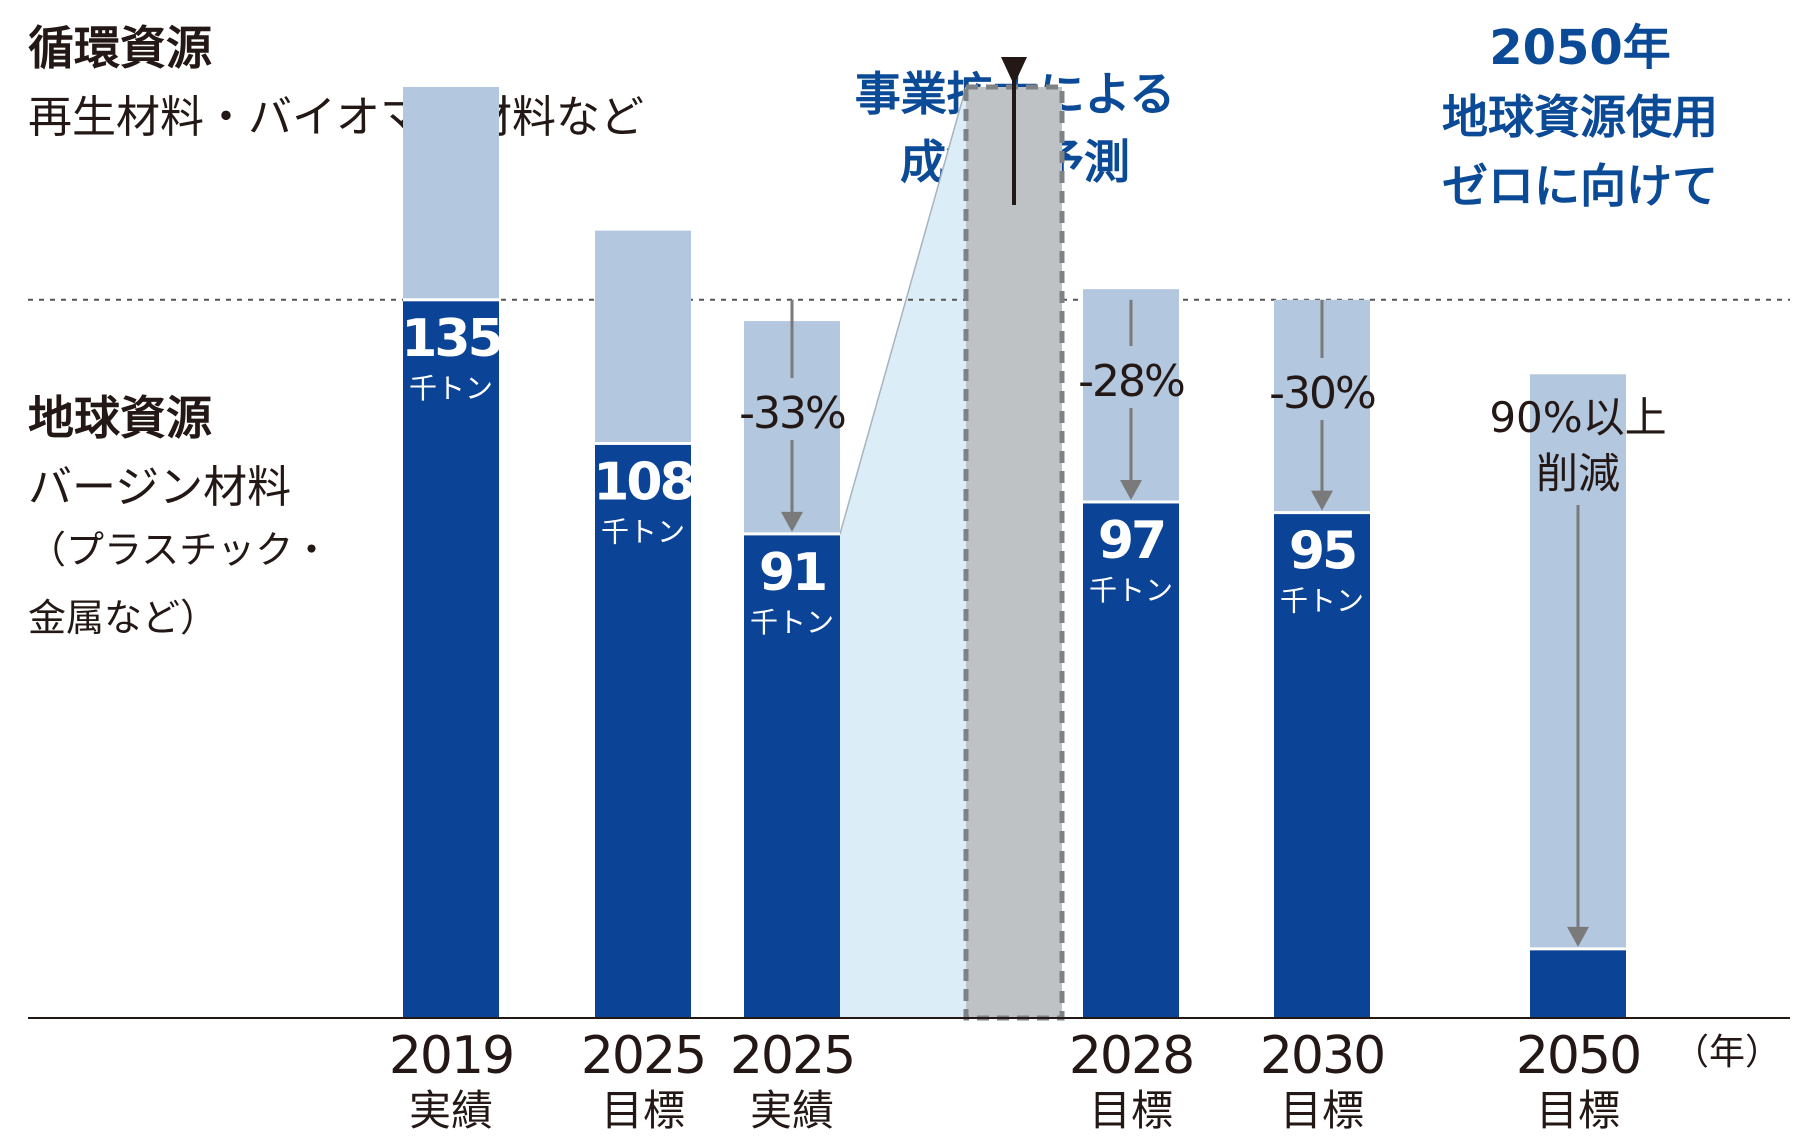 Image resolution: width=1800 pixels, height=1140 pixels. Describe the element at coordinates (792, 573) in the screenshot. I see `bar-value-label: 91` at that location.